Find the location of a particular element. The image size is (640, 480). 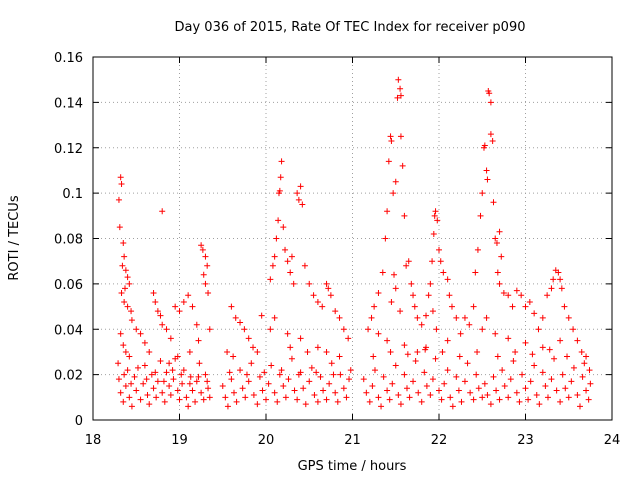

x-tick-label: 21 is located at coordinates (352, 440).